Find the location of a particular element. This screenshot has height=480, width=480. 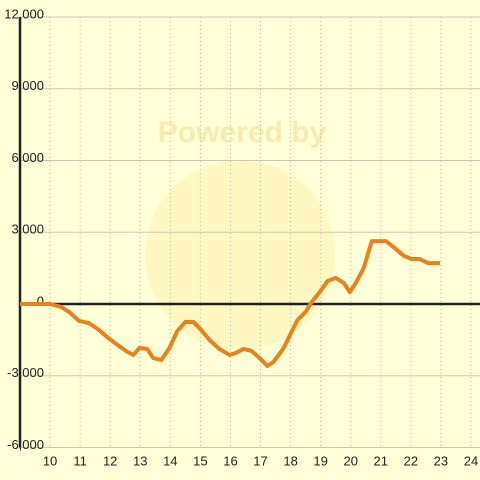

y-tick-label: 3,000 is located at coordinates (27, 229).